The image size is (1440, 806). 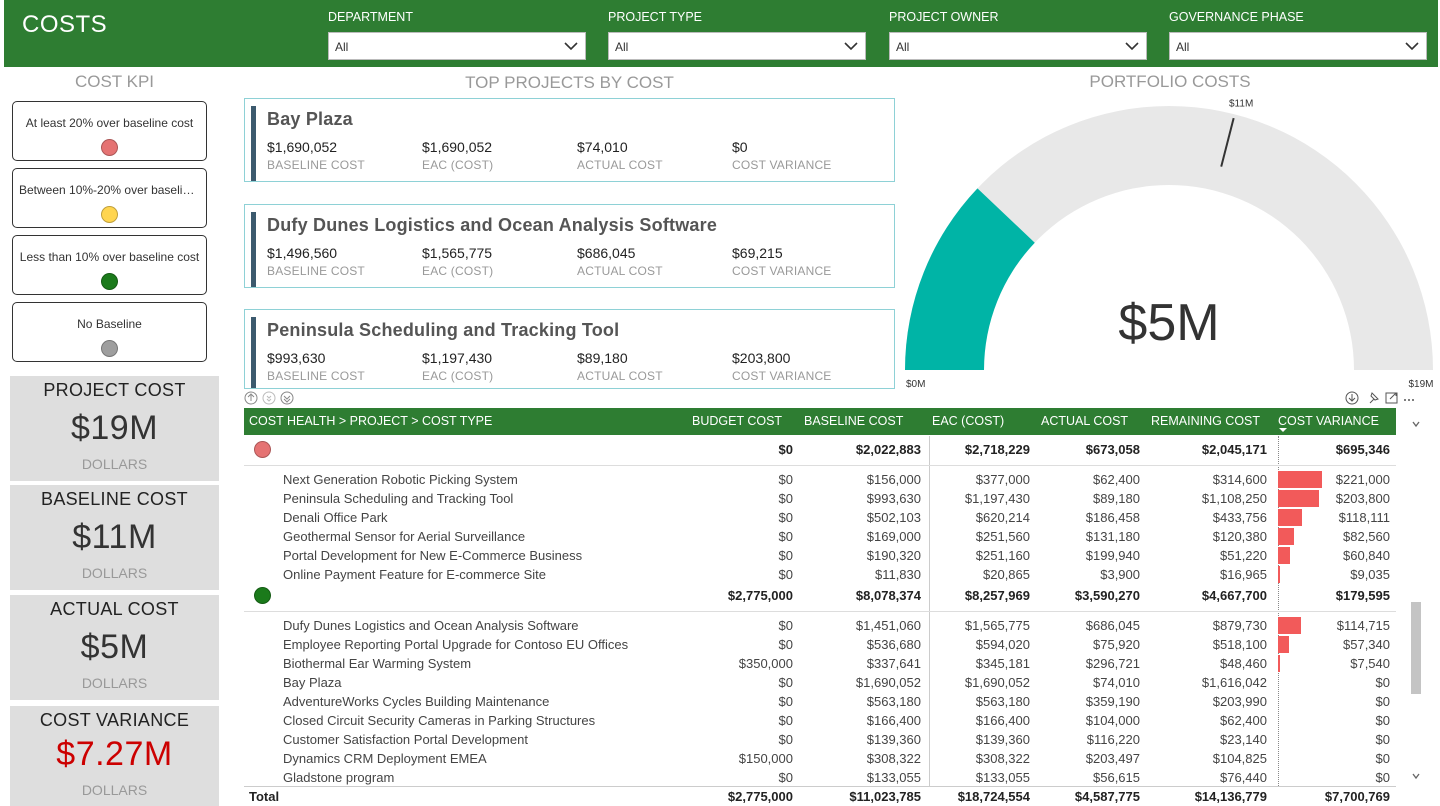 What do you see at coordinates (1206, 421) in the screenshot?
I see `column-header-remaining-cost: REMAINING COST` at bounding box center [1206, 421].